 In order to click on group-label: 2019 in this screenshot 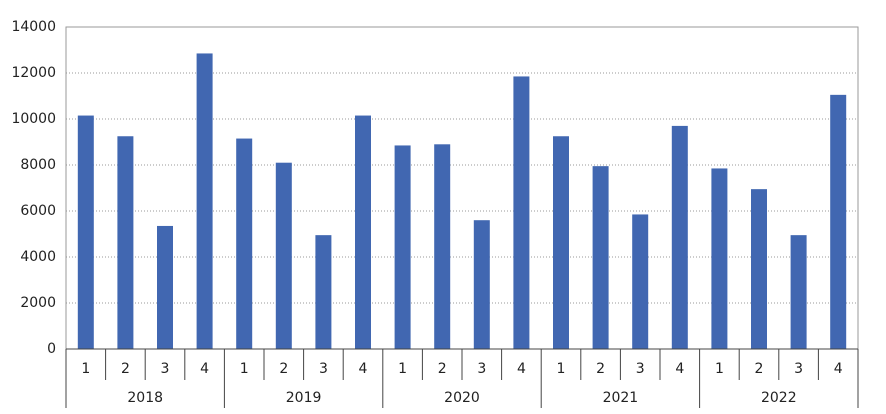, I will do `click(304, 398)`.